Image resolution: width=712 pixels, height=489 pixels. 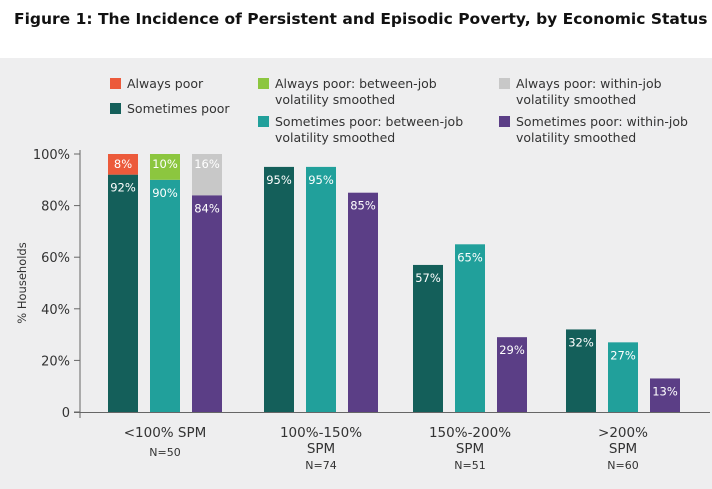 I want to click on data-label: 29%, so click(x=512, y=350).